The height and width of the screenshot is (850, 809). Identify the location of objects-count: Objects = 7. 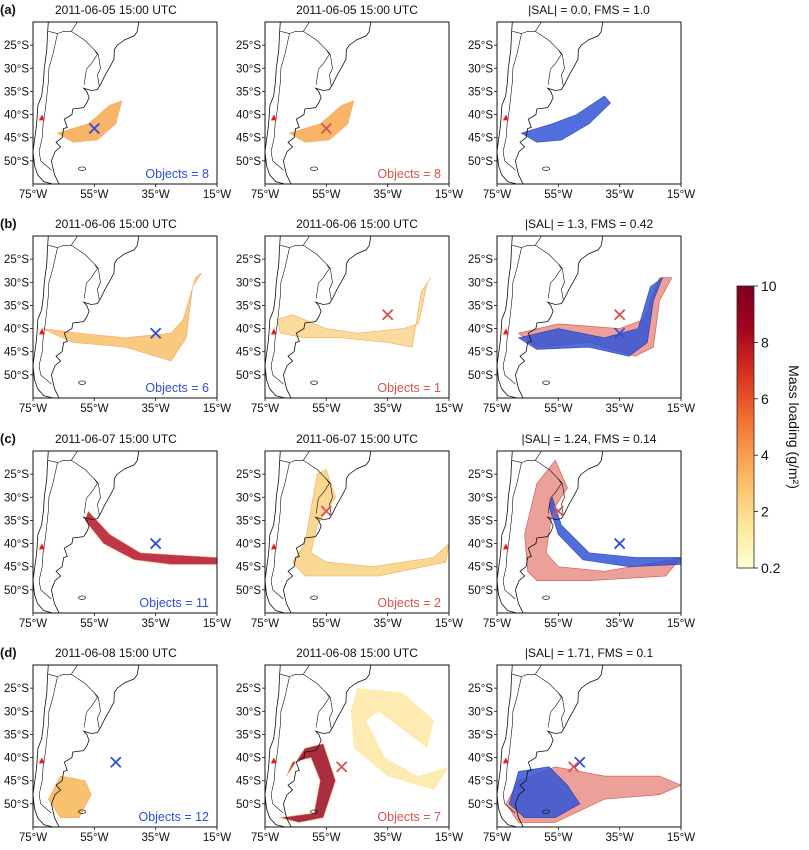
(409, 817).